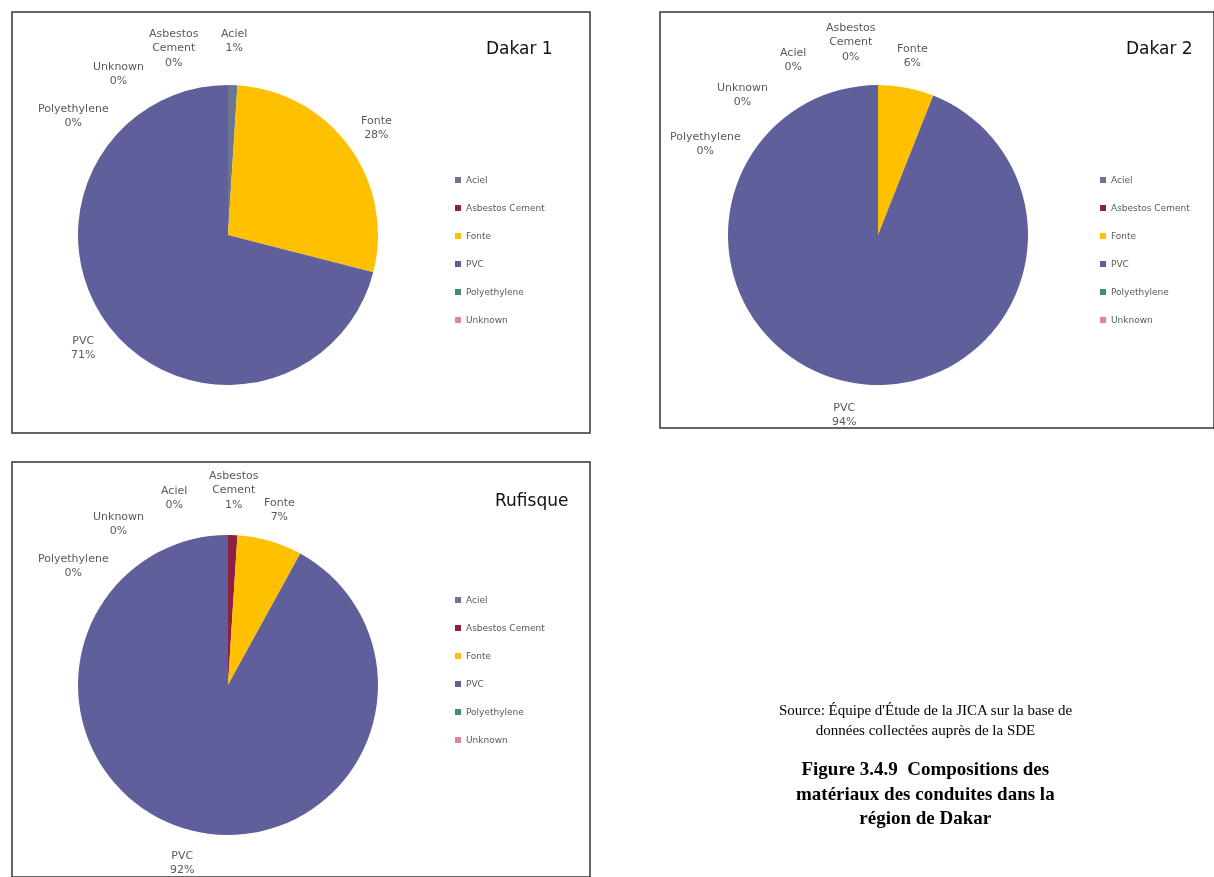  I want to click on text: Dakar 1, so click(519, 48).